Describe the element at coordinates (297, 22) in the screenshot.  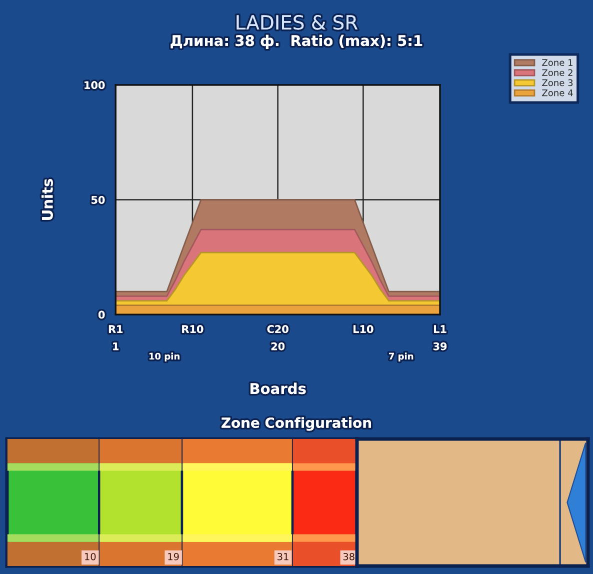
I see `chart-title: LADIES & SR` at that location.